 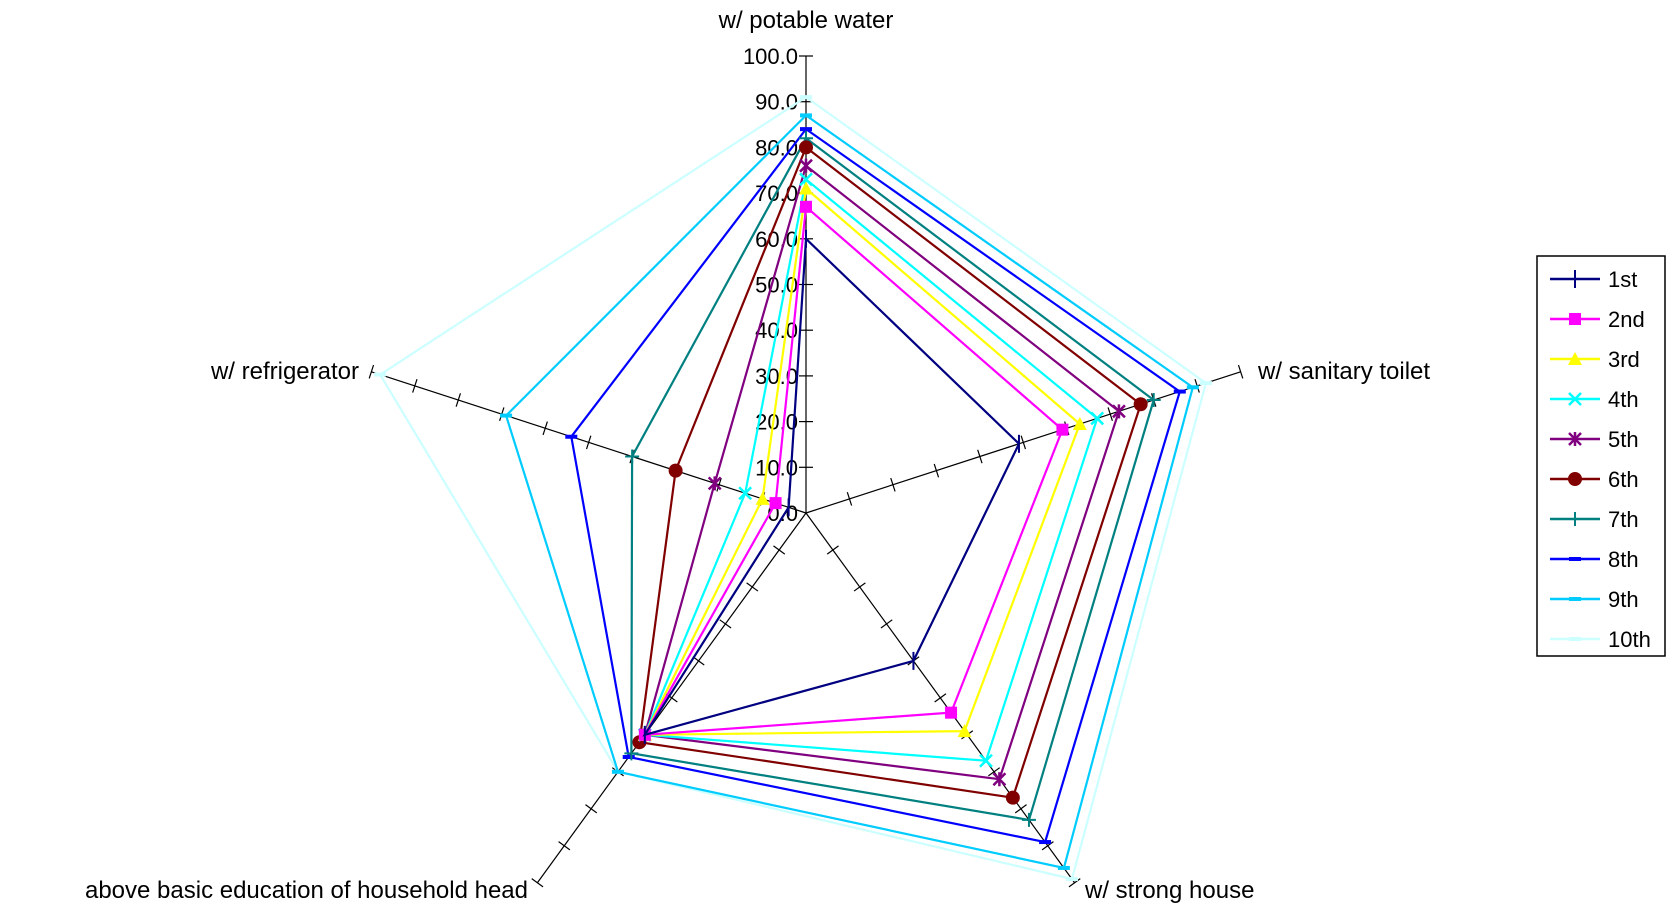 I want to click on legend-label: 9th, so click(x=1623, y=599).